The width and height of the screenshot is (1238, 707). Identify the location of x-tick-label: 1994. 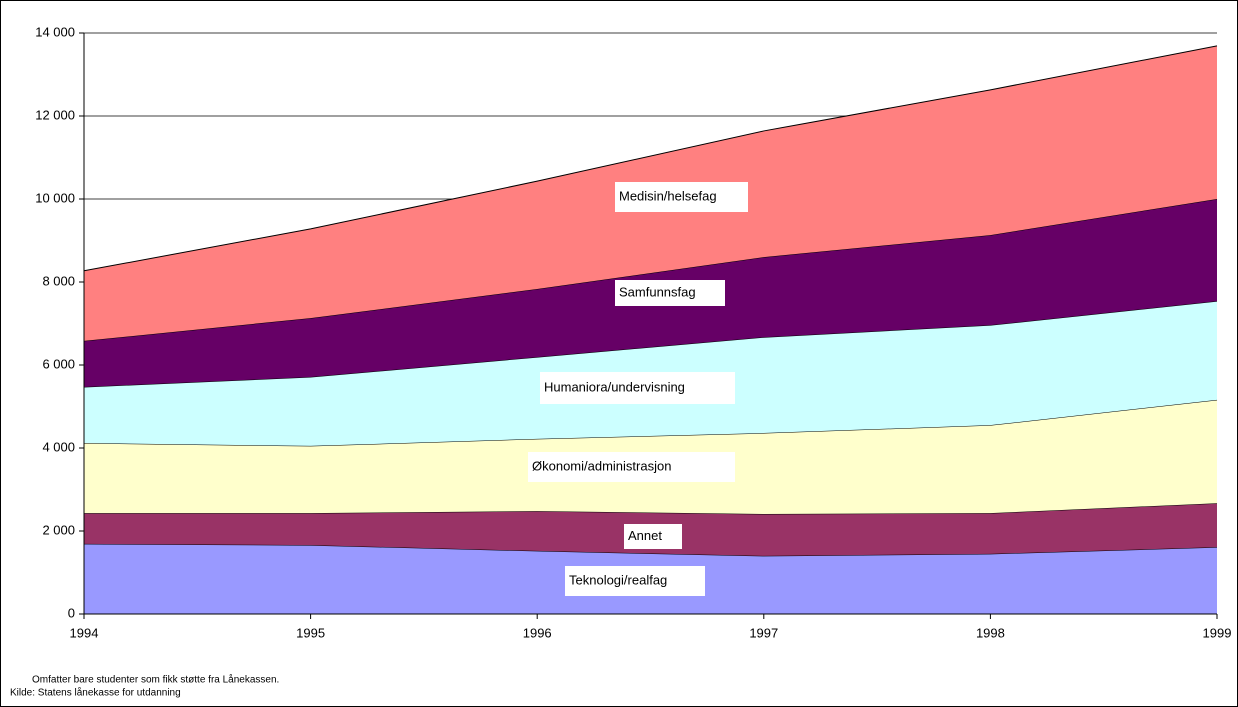
(84, 632).